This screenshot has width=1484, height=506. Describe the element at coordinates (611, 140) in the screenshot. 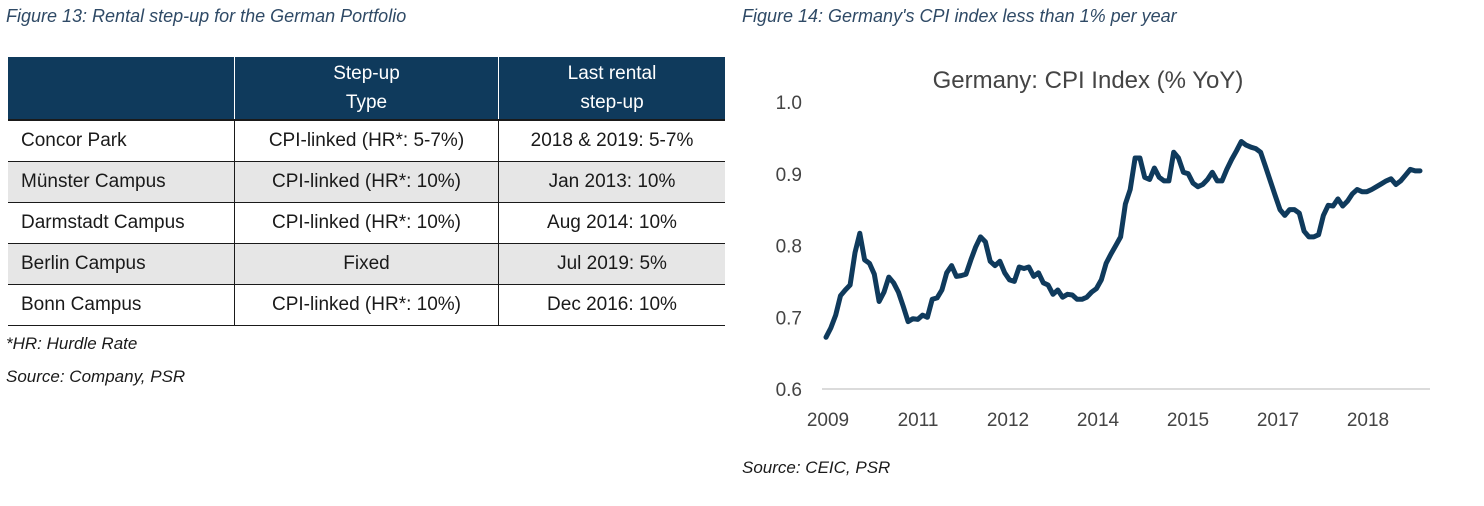

I see `table-cell-last-step-up: 2018 & 2019: 5-7%` at that location.